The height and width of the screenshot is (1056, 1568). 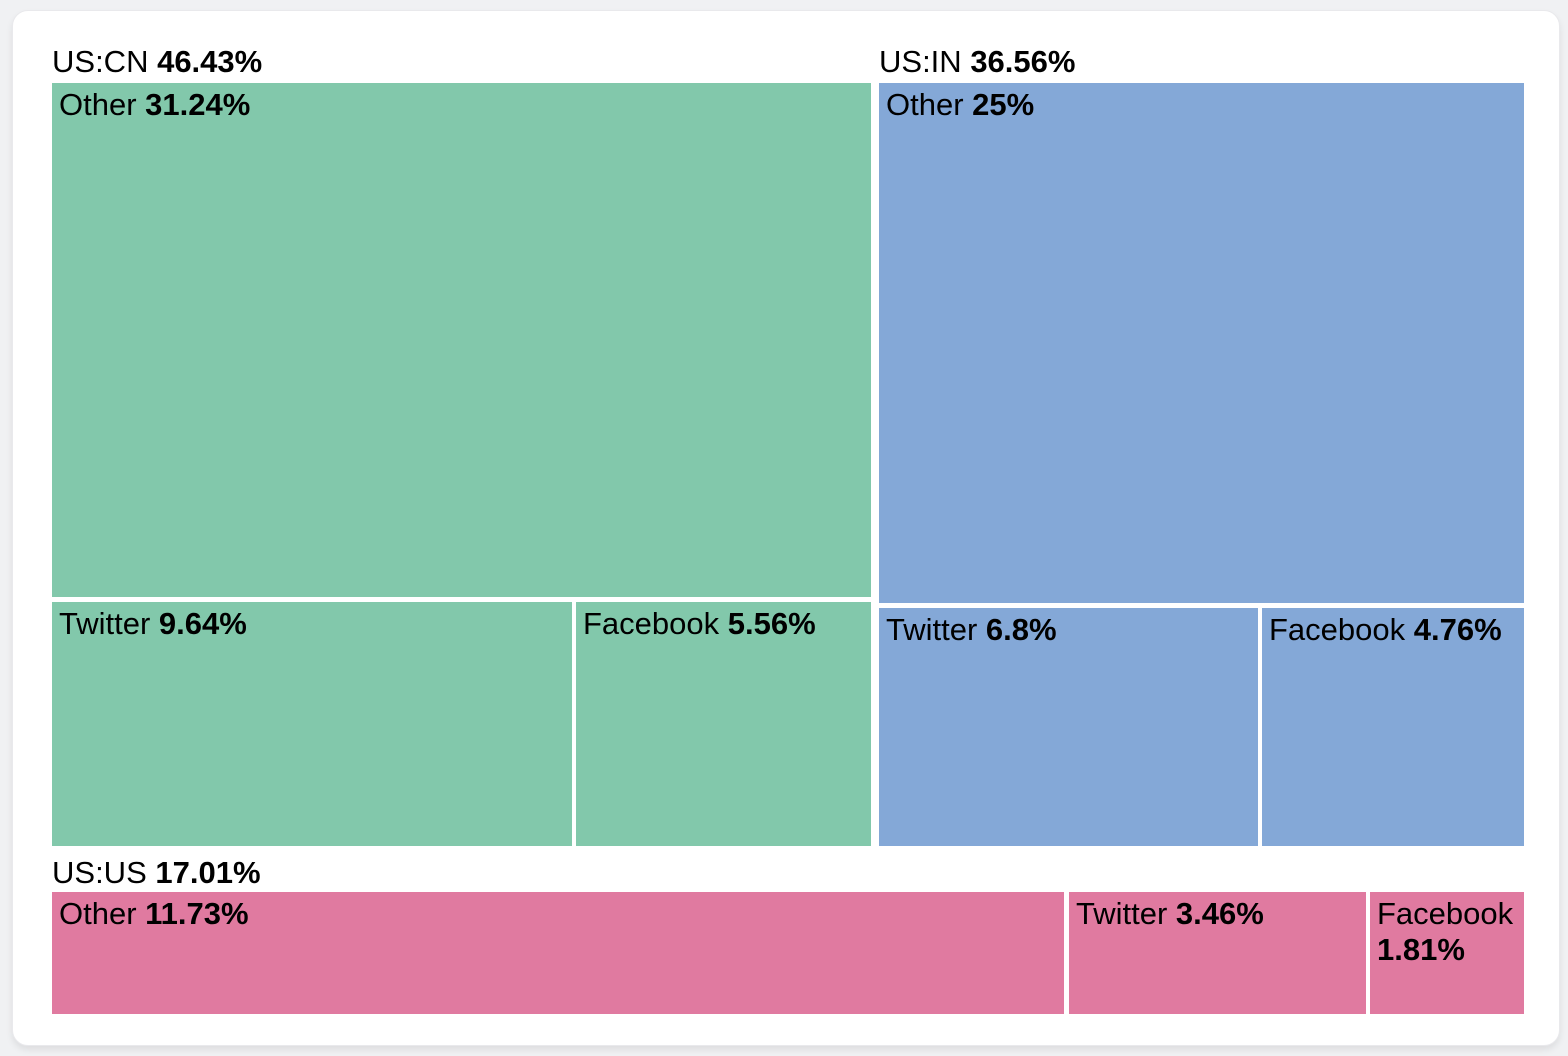 What do you see at coordinates (100, 61) in the screenshot?
I see `group-name: US:CN` at bounding box center [100, 61].